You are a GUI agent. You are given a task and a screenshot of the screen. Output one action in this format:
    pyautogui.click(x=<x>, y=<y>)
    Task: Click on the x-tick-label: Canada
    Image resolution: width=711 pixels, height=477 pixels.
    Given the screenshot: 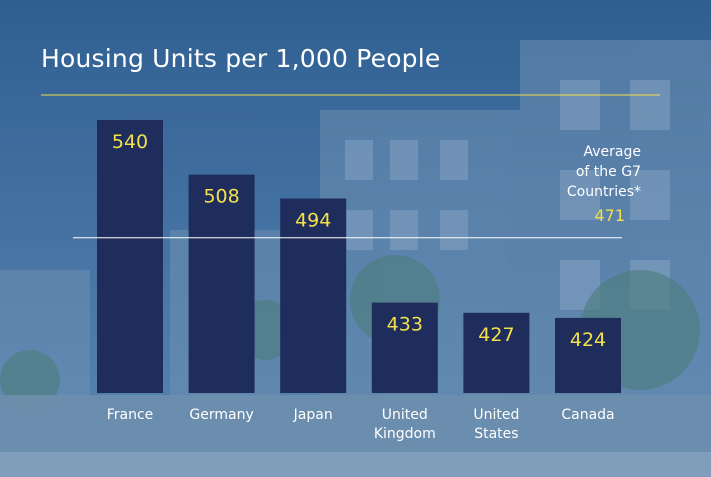 What is the action you would take?
    pyautogui.click(x=587, y=415)
    